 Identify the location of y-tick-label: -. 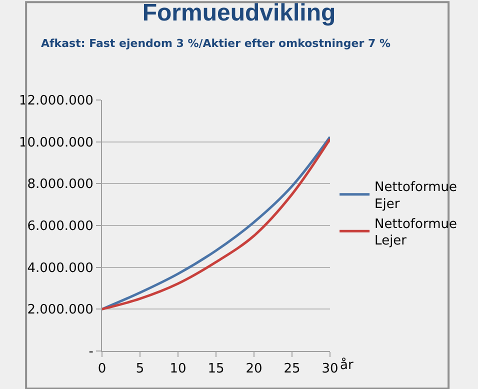
(91, 352).